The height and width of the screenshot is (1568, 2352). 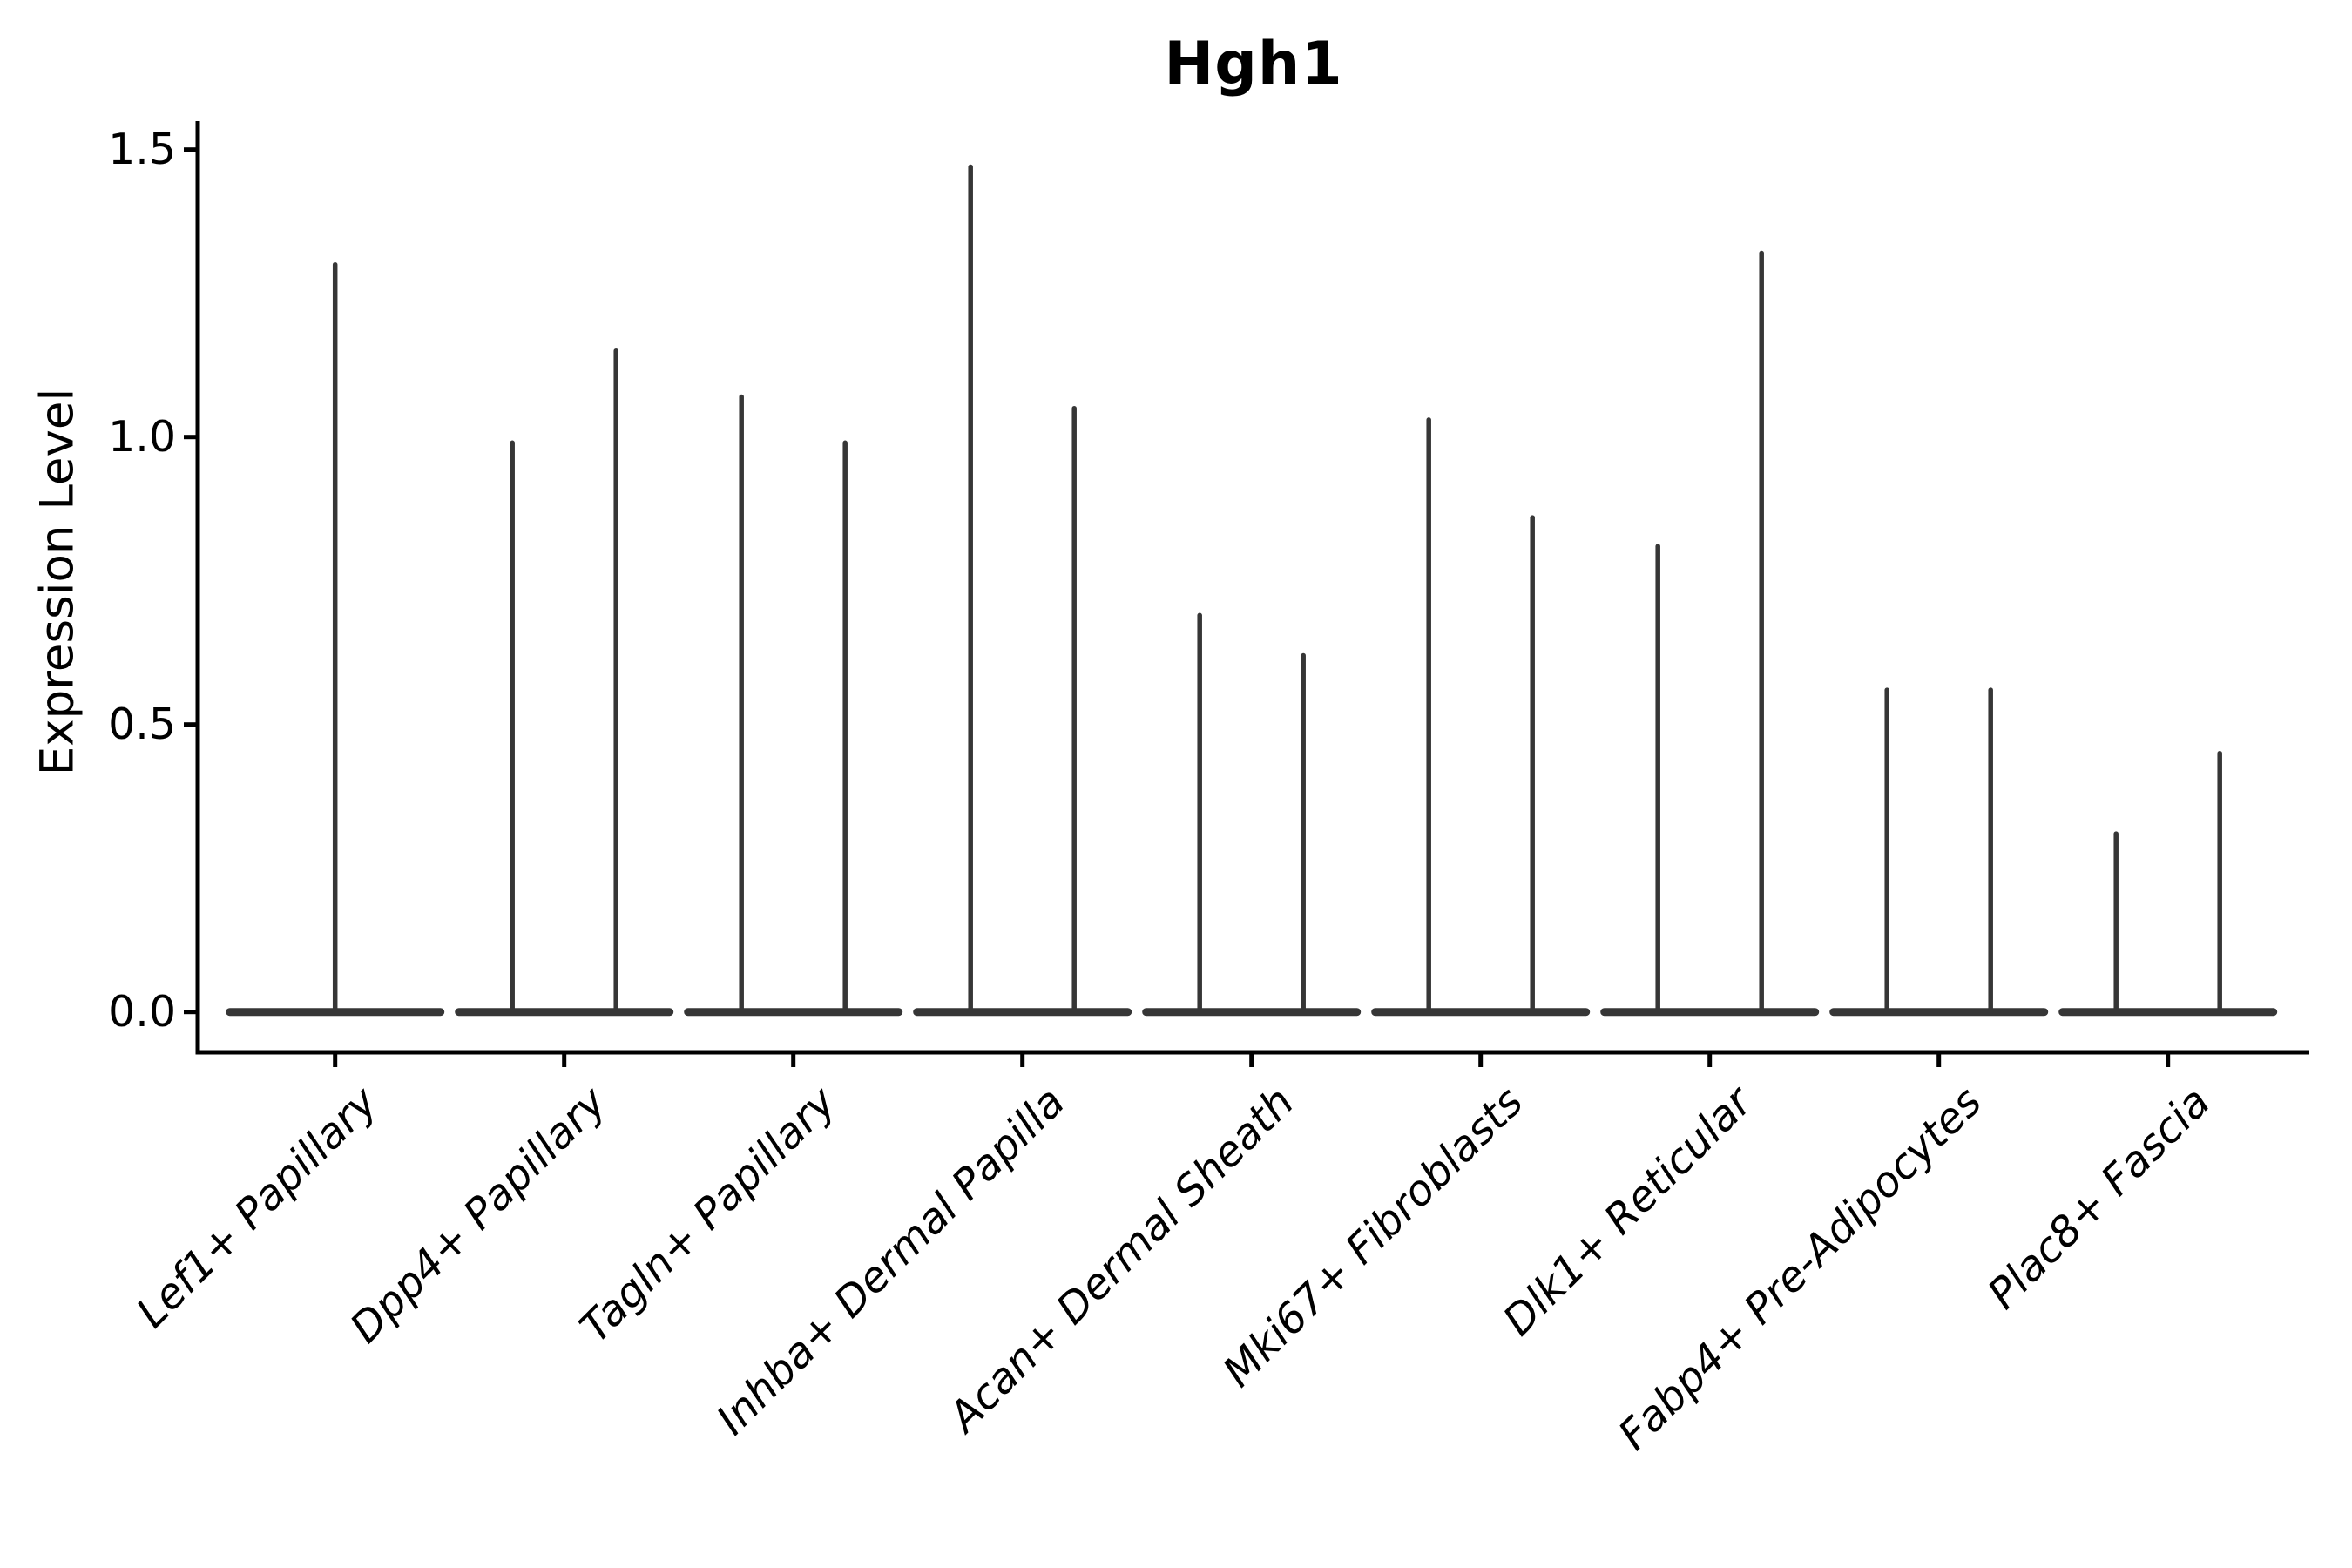 What do you see at coordinates (142, 725) in the screenshot?
I see `y-tick-label: 0.5` at bounding box center [142, 725].